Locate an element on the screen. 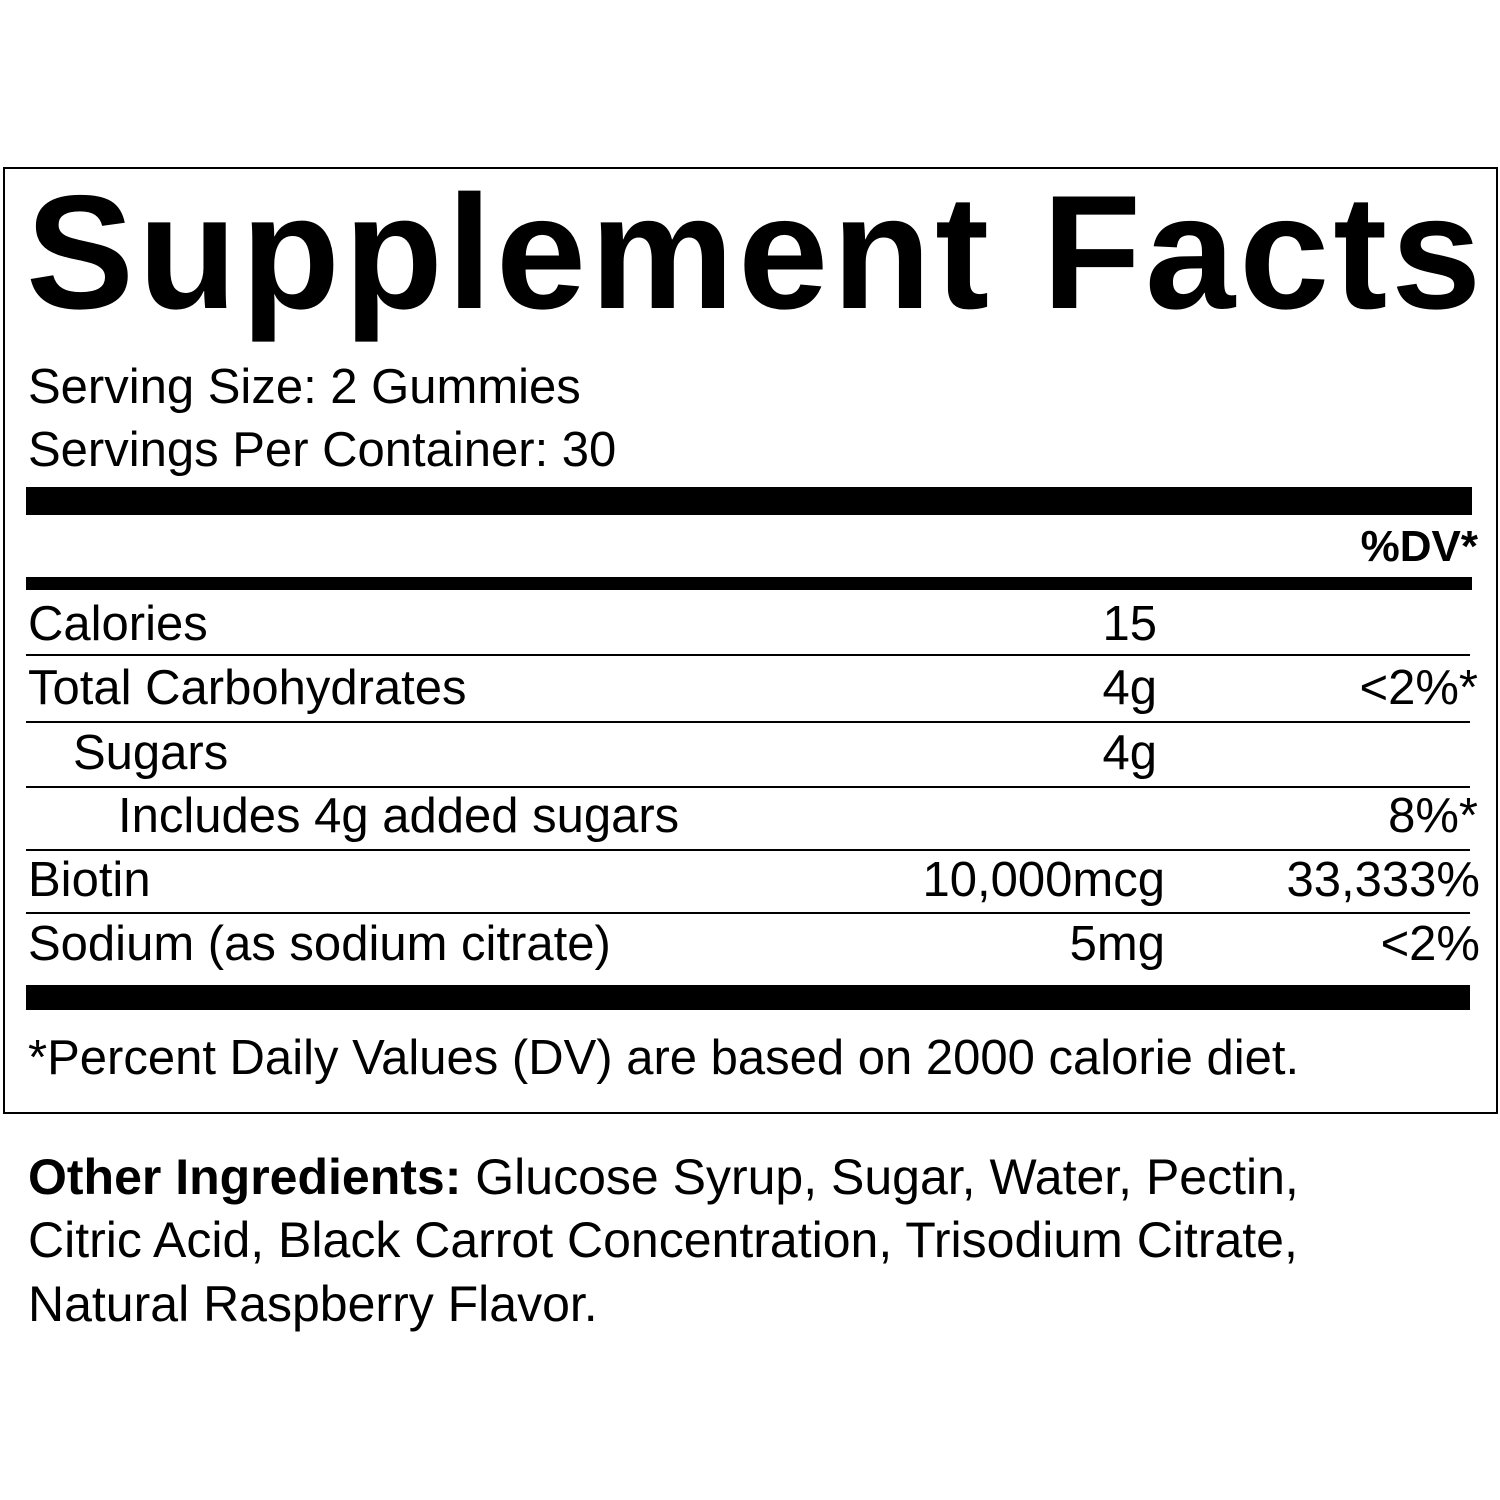 The image size is (1500, 1500). row-amount: 15 is located at coordinates (1129, 624).